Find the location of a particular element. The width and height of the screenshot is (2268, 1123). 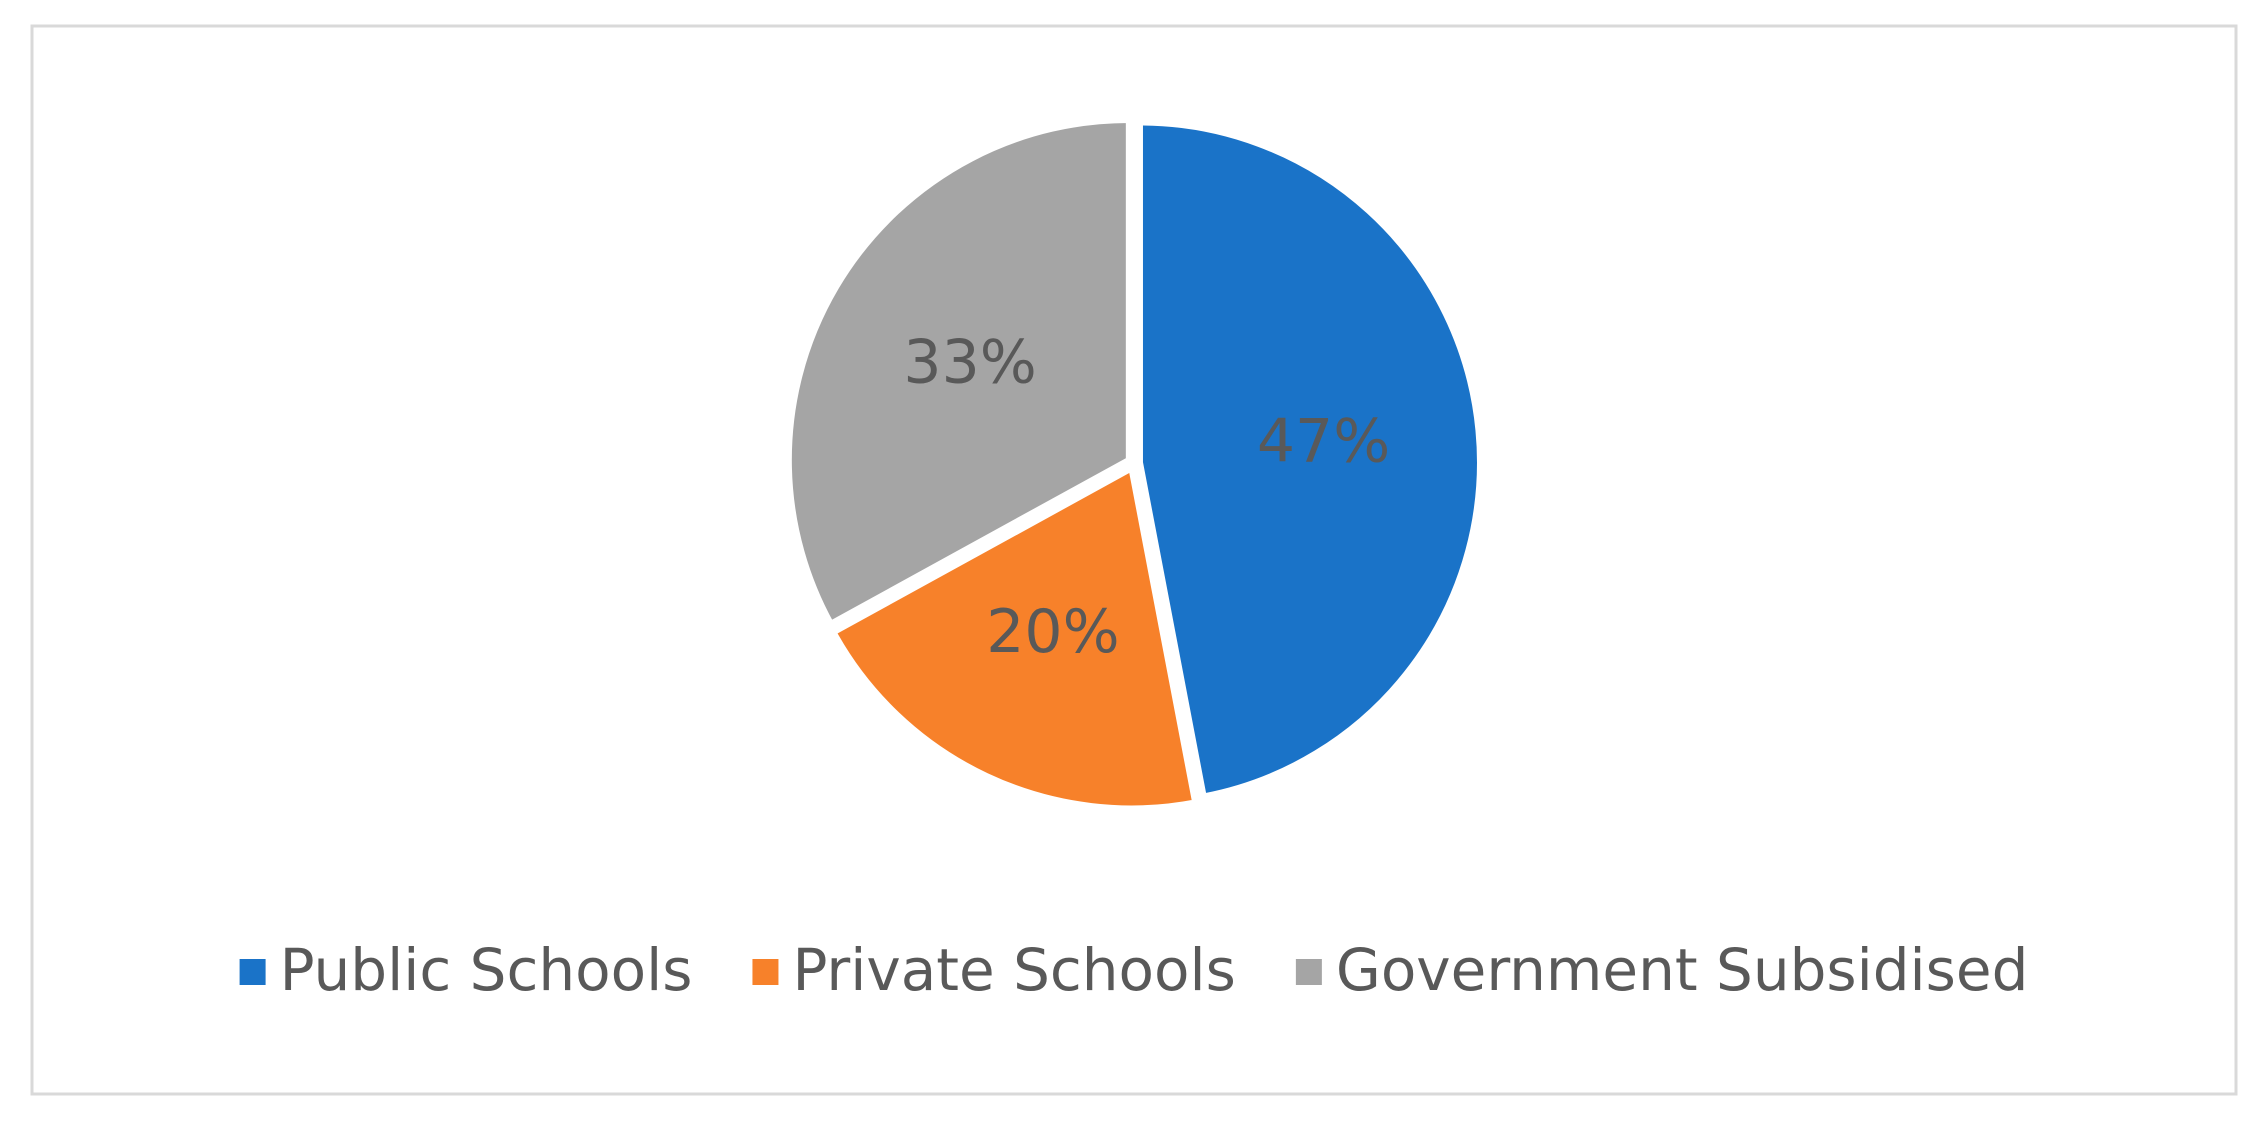

legend-label: Government Subsidised is located at coordinates (1682, 970).